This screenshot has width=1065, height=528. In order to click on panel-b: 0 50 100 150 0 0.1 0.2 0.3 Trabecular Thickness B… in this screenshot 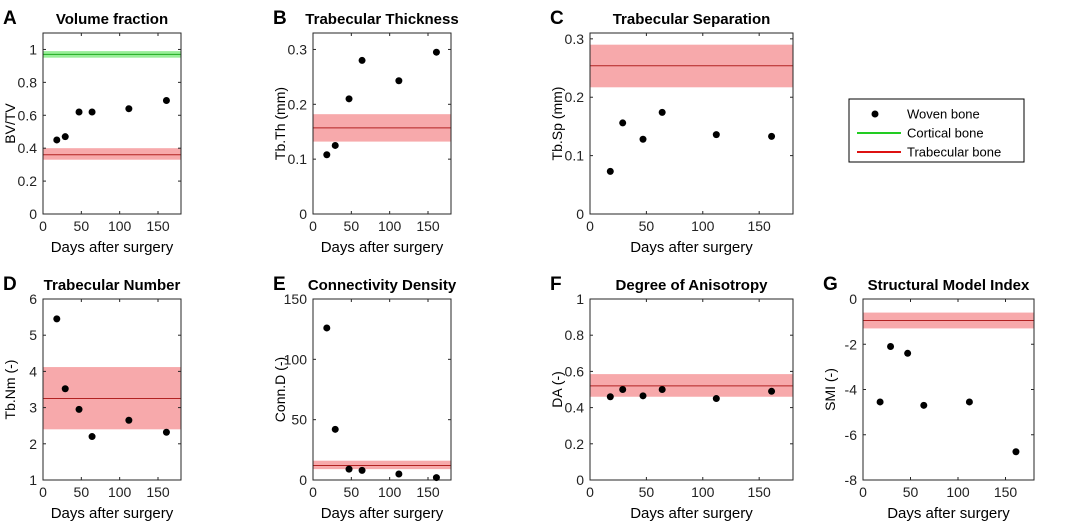, I will do `click(365, 132)`.